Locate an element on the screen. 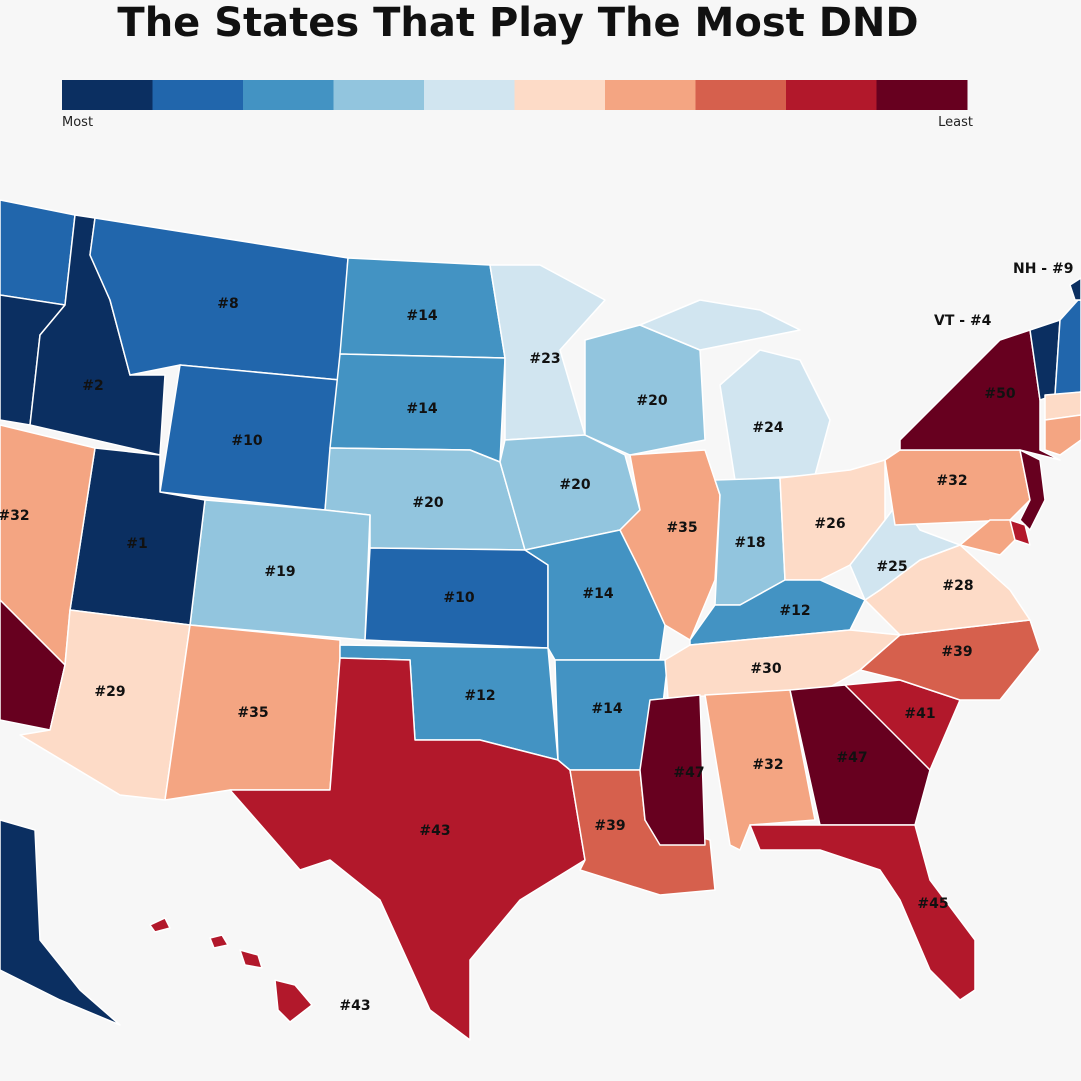 This screenshot has width=1081, height=1081. state-label: #30 is located at coordinates (765, 669).